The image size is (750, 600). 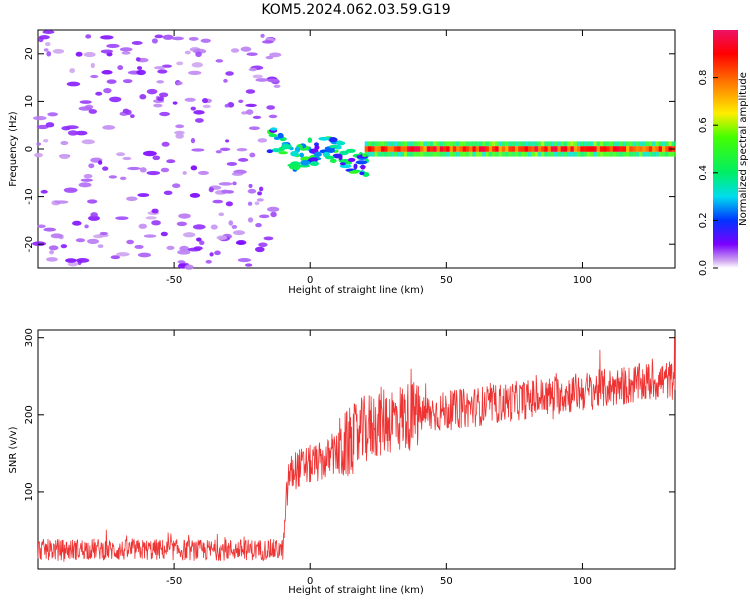 I want to click on x-tick-label: 0, so click(x=310, y=581).